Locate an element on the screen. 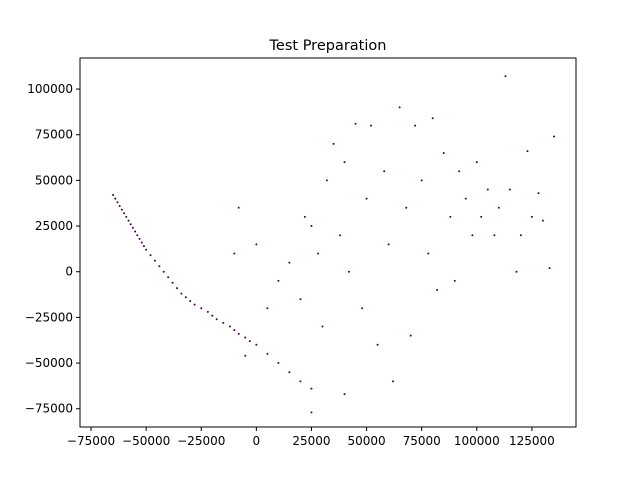 This screenshot has width=640, height=480. x-tick-label: −75000 is located at coordinates (91, 441).